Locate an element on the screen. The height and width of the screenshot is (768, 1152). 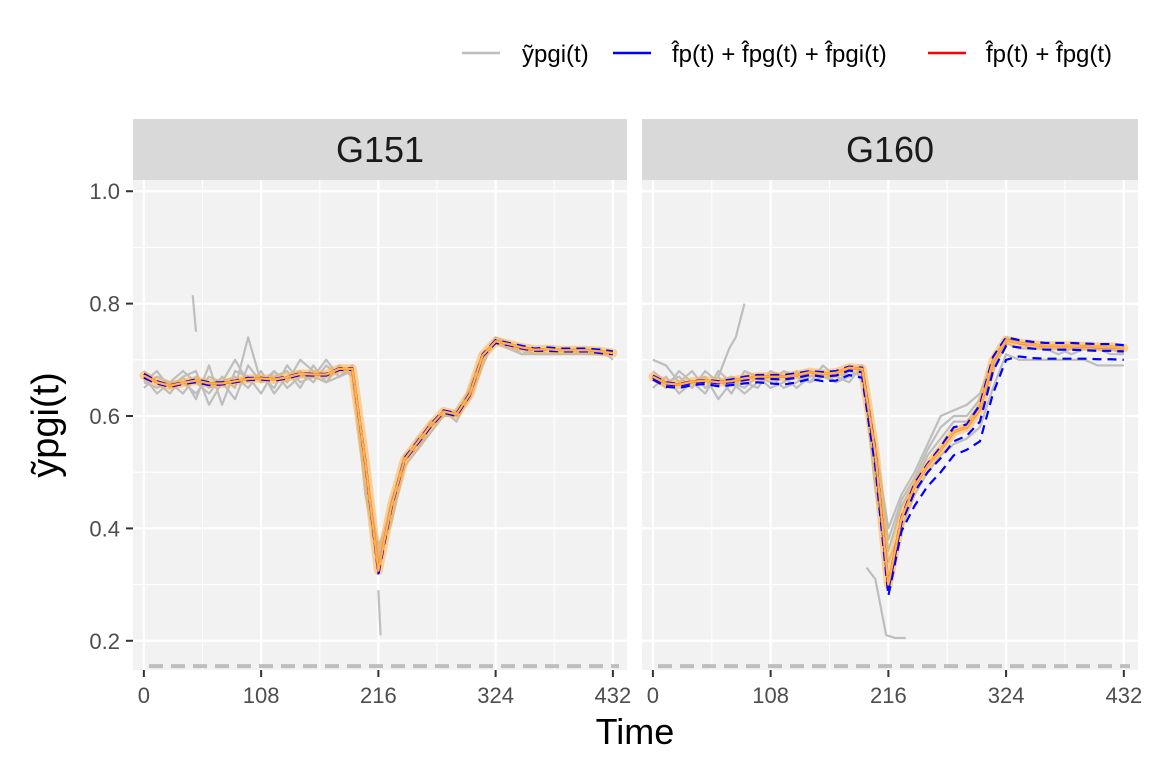
y-tick-label: 1.0 is located at coordinates (104, 191).